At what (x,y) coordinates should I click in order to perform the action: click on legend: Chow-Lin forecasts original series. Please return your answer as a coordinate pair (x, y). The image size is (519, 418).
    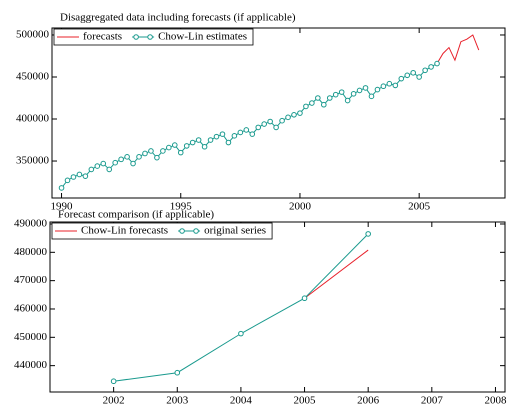
    Looking at the image, I should click on (162, 231).